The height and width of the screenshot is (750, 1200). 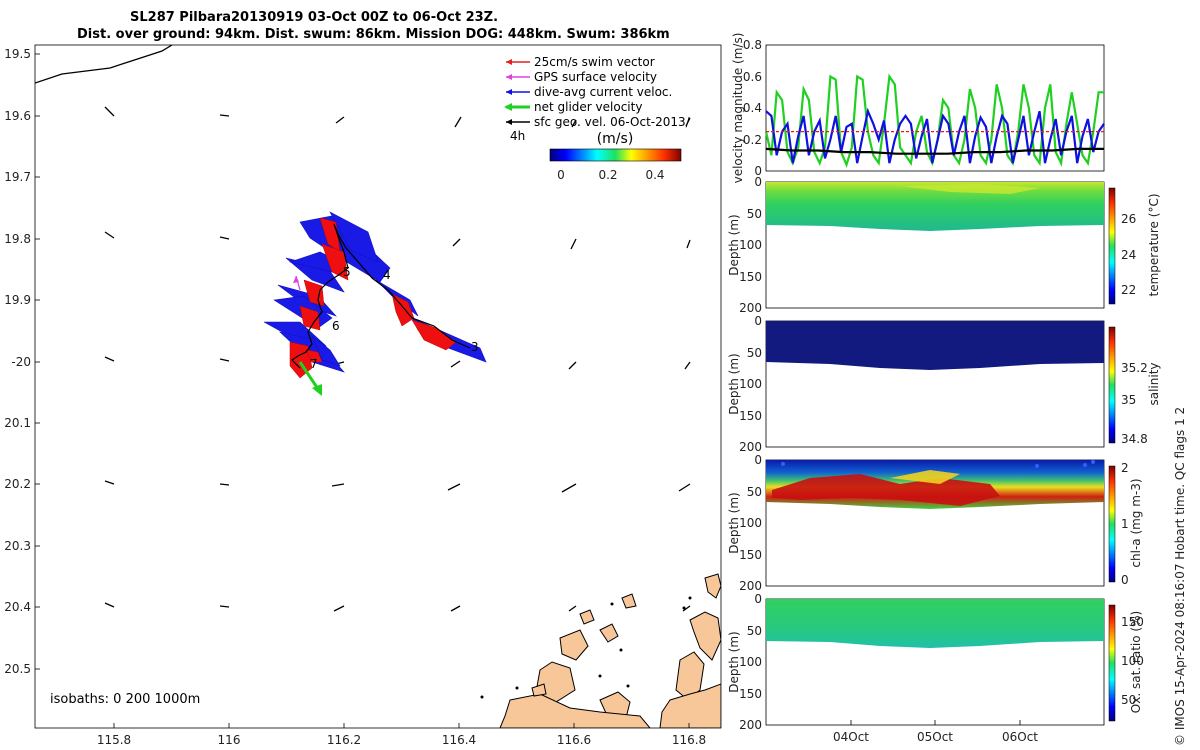 I want to click on speed-colorbar: (m/s) 0 0.2 0.4, so click(x=615, y=156).